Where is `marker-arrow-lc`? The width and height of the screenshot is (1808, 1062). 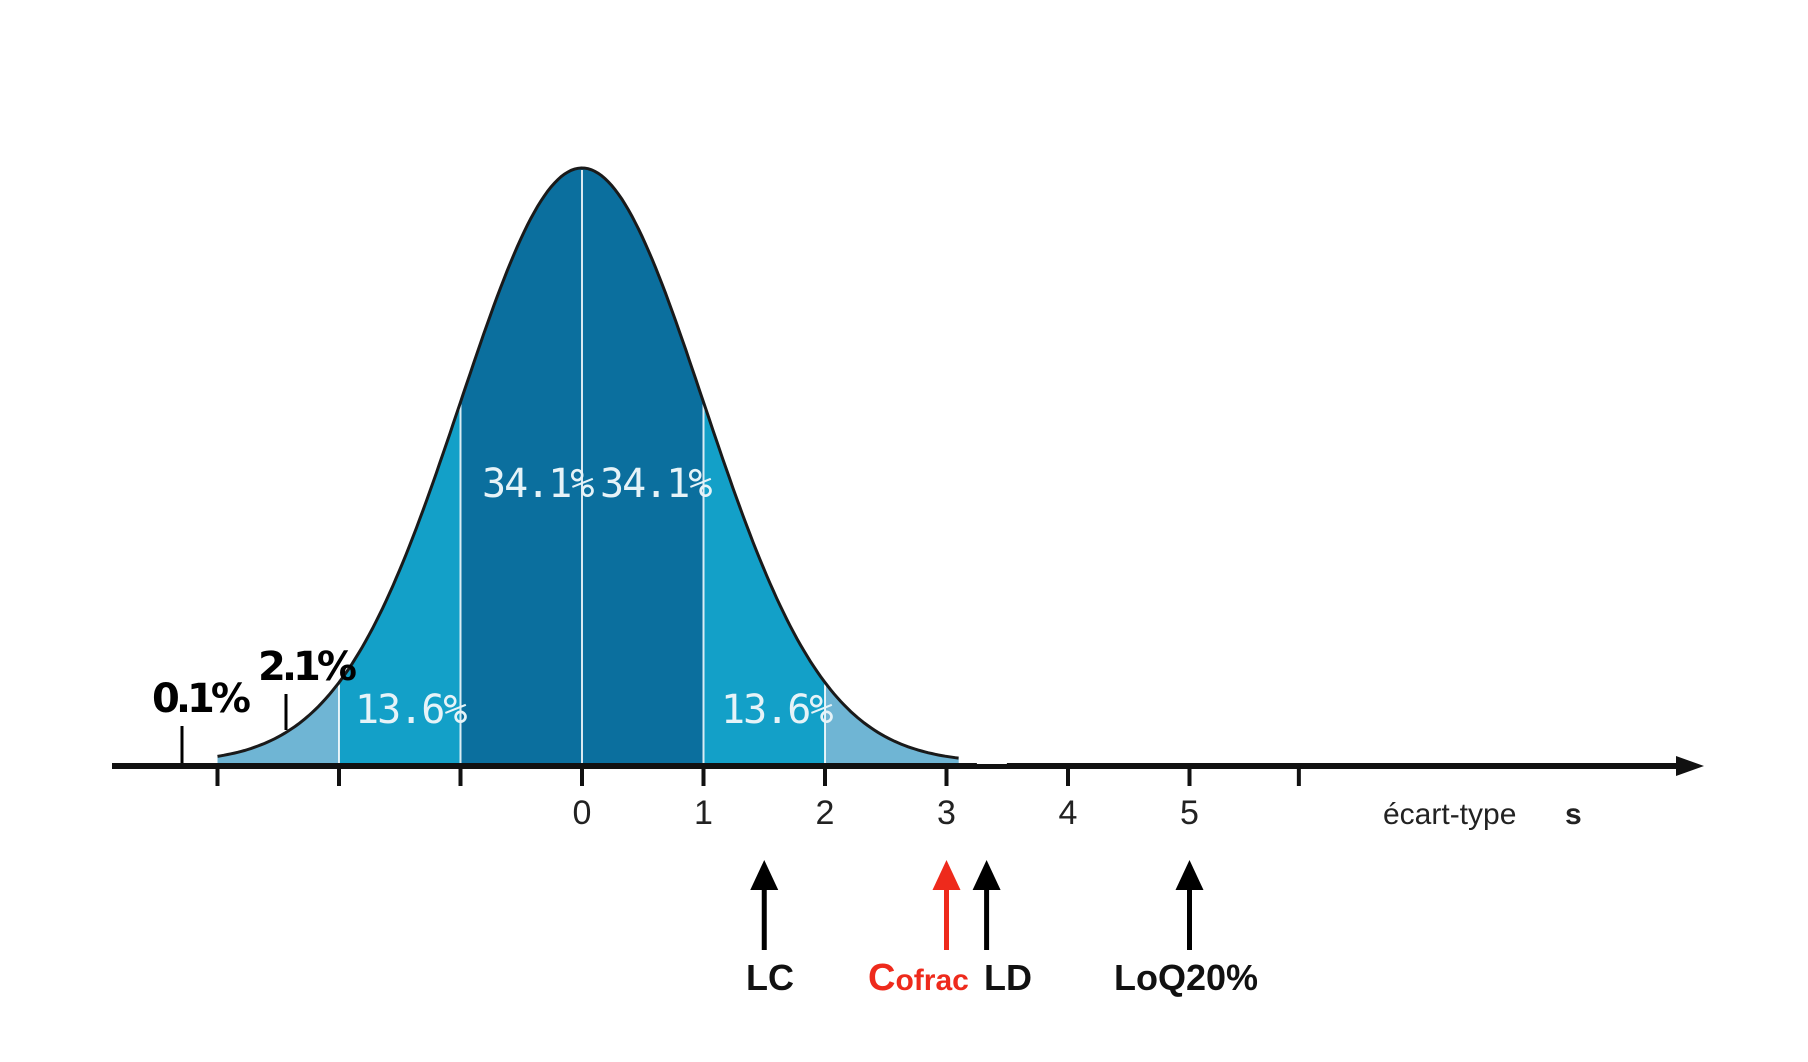
marker-arrow-lc is located at coordinates (764, 905).